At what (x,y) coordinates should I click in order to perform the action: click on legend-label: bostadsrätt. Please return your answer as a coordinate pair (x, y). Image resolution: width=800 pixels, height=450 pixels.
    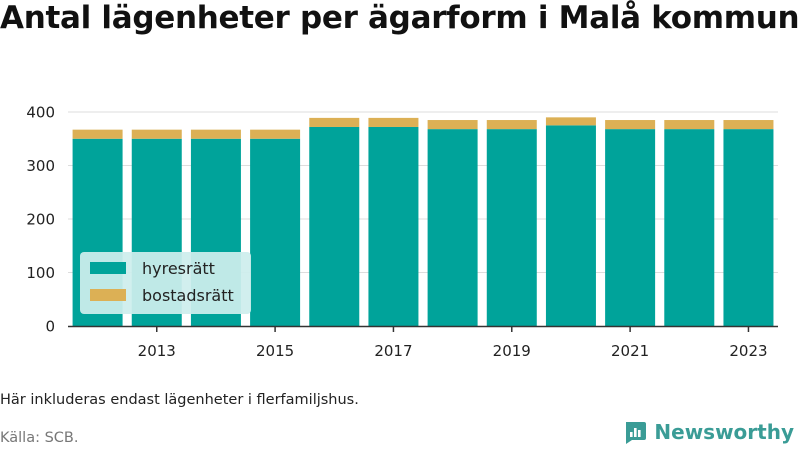
    Looking at the image, I should click on (188, 295).